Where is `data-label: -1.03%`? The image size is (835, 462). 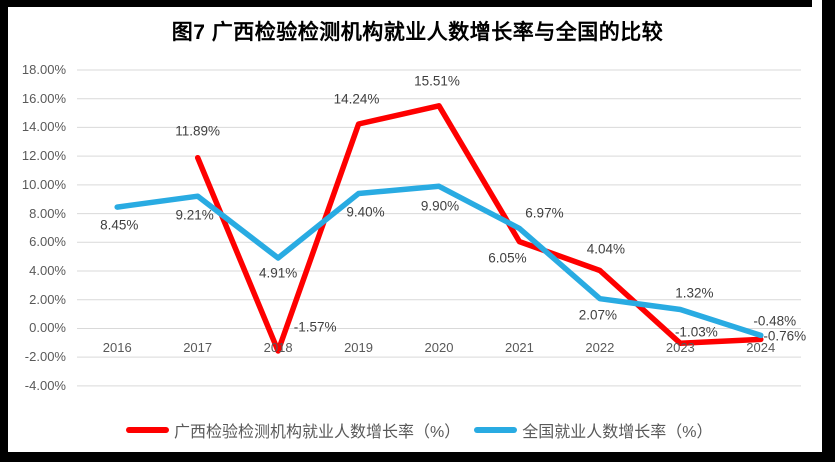
data-label: -1.03% is located at coordinates (696, 332).